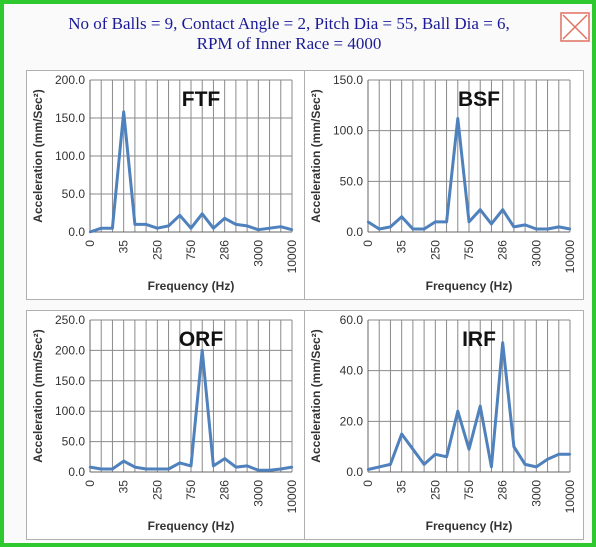 This screenshot has width=596, height=547. What do you see at coordinates (352, 320) in the screenshot?
I see `y-tick-label: 60.0` at bounding box center [352, 320].